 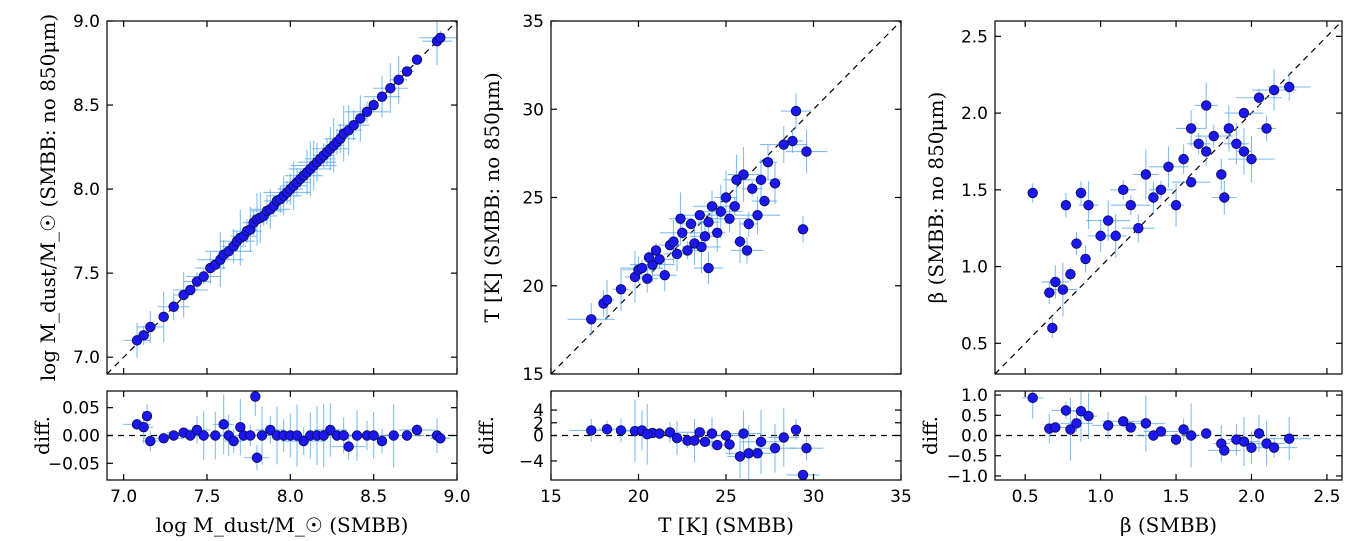 I want to click on y-tick-label: 20, so click(x=533, y=287).